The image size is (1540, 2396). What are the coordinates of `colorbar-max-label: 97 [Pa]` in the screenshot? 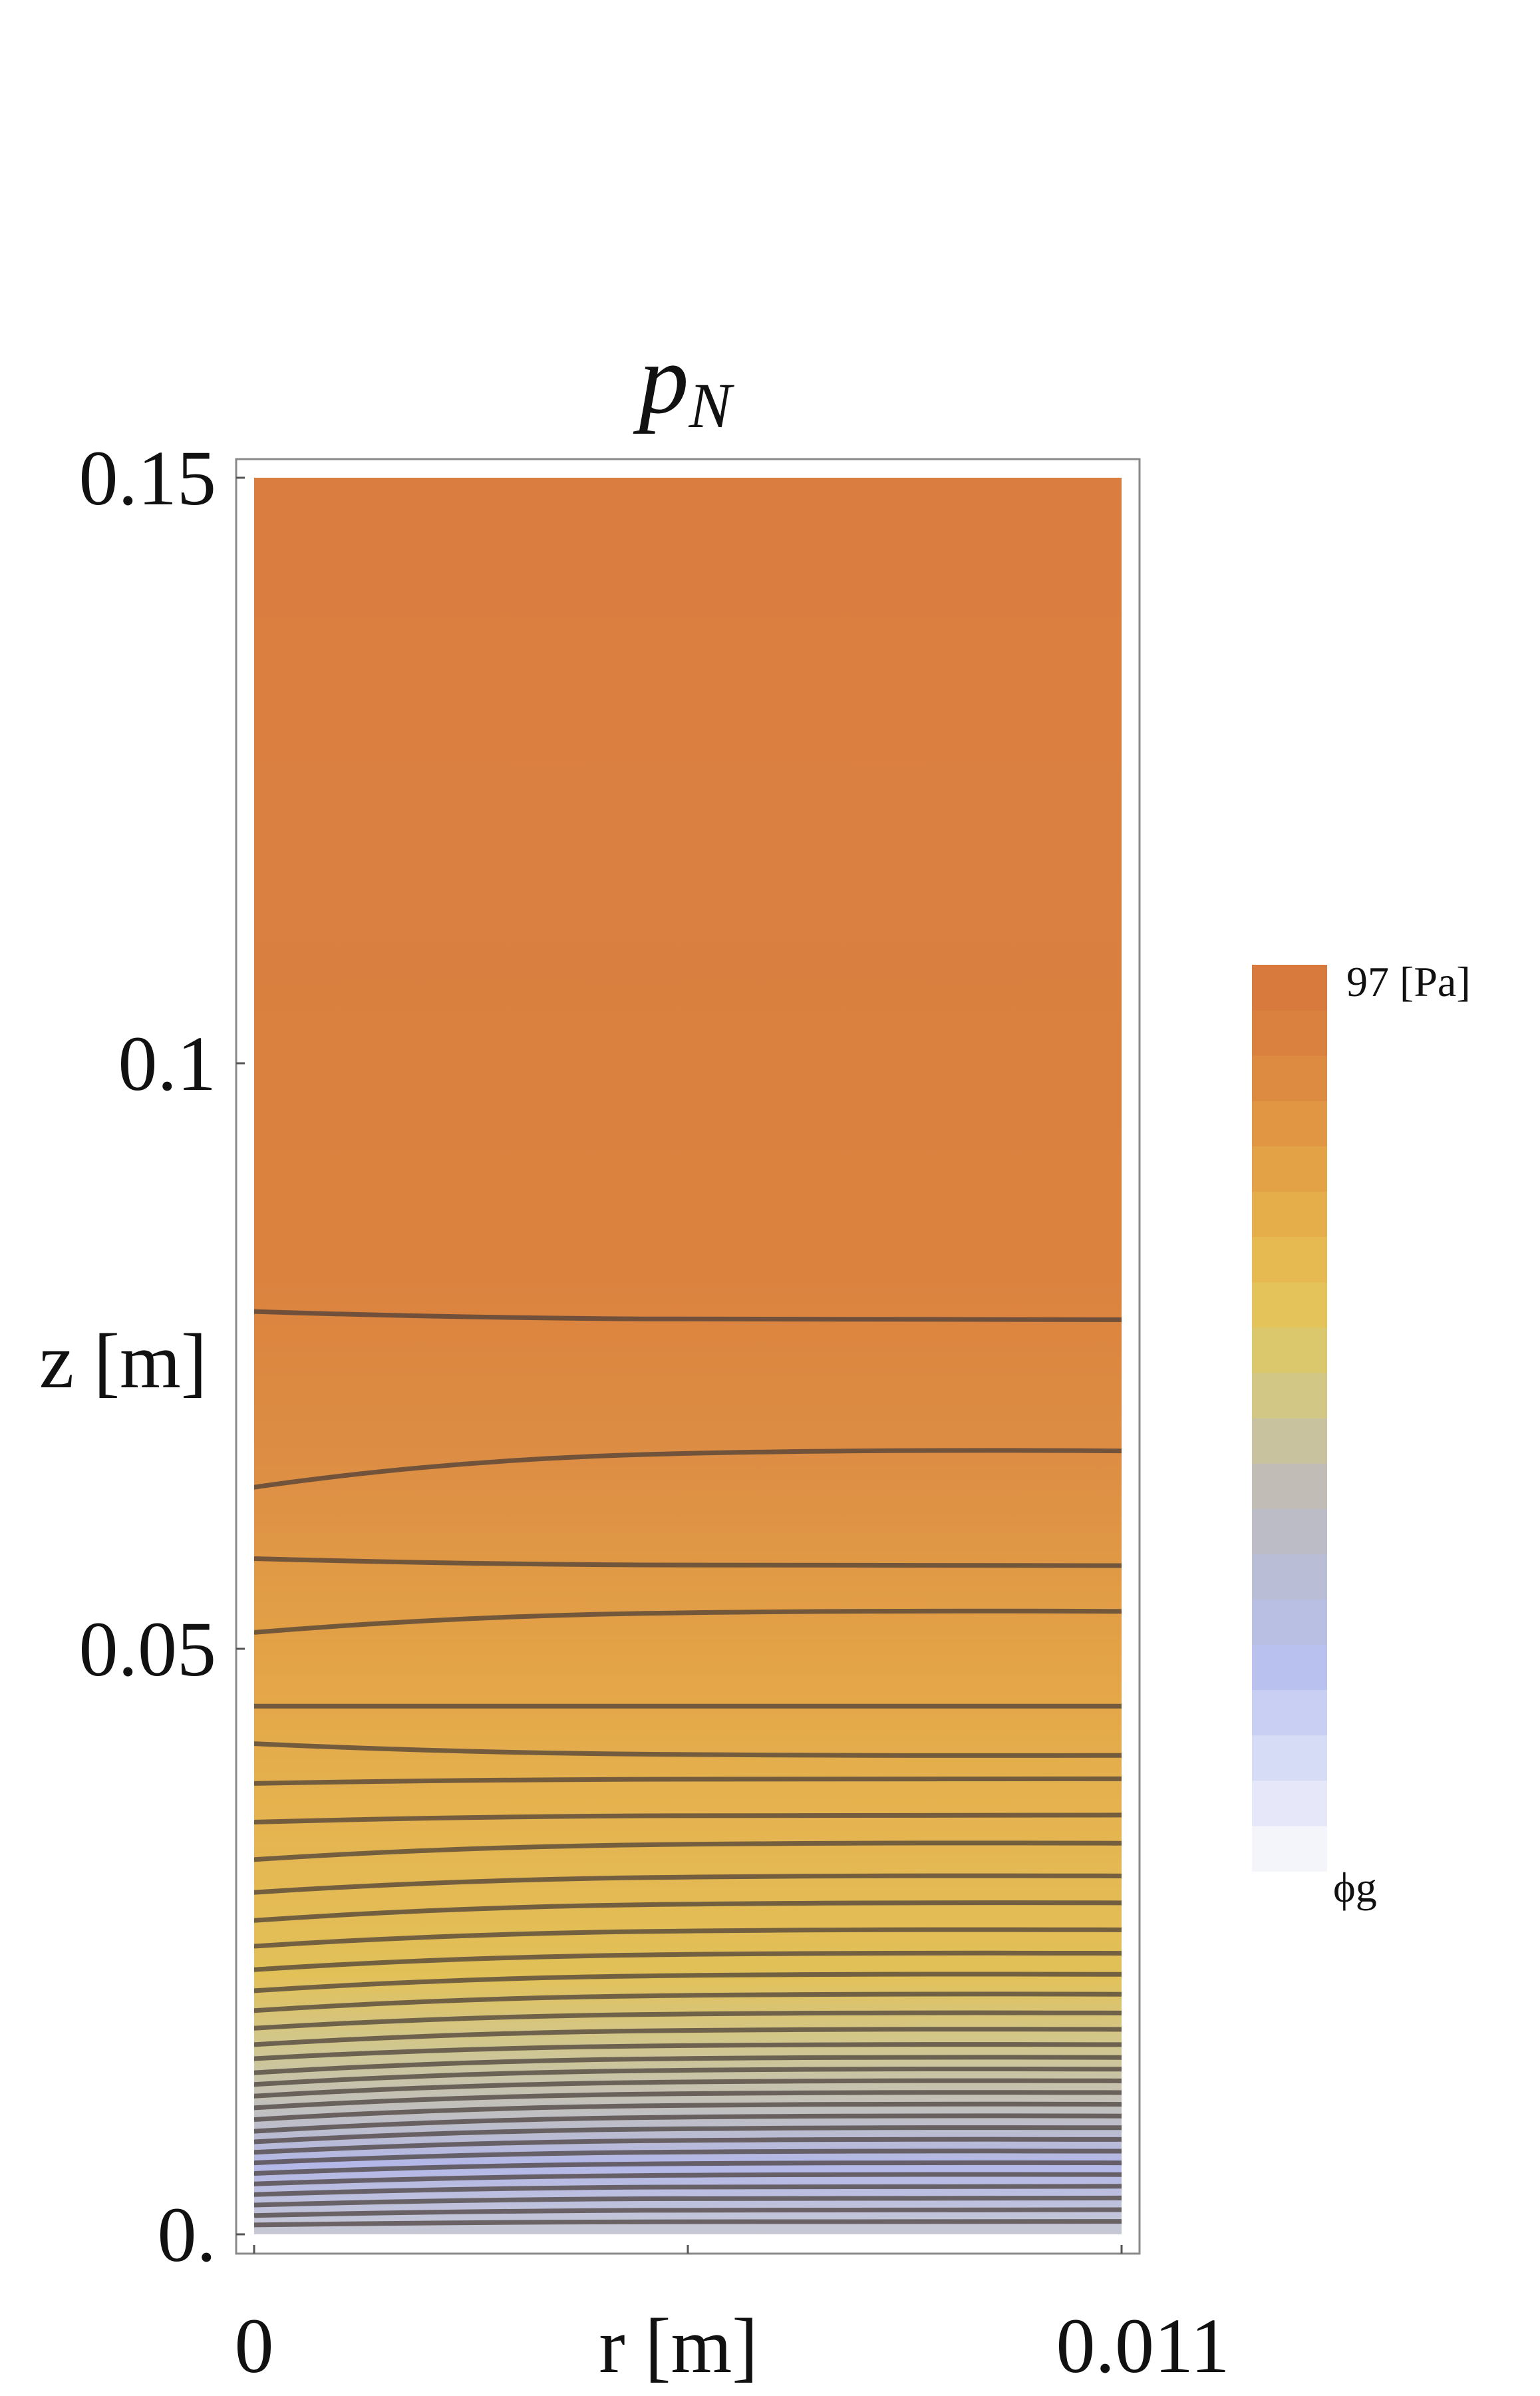 It's located at (1409, 982).